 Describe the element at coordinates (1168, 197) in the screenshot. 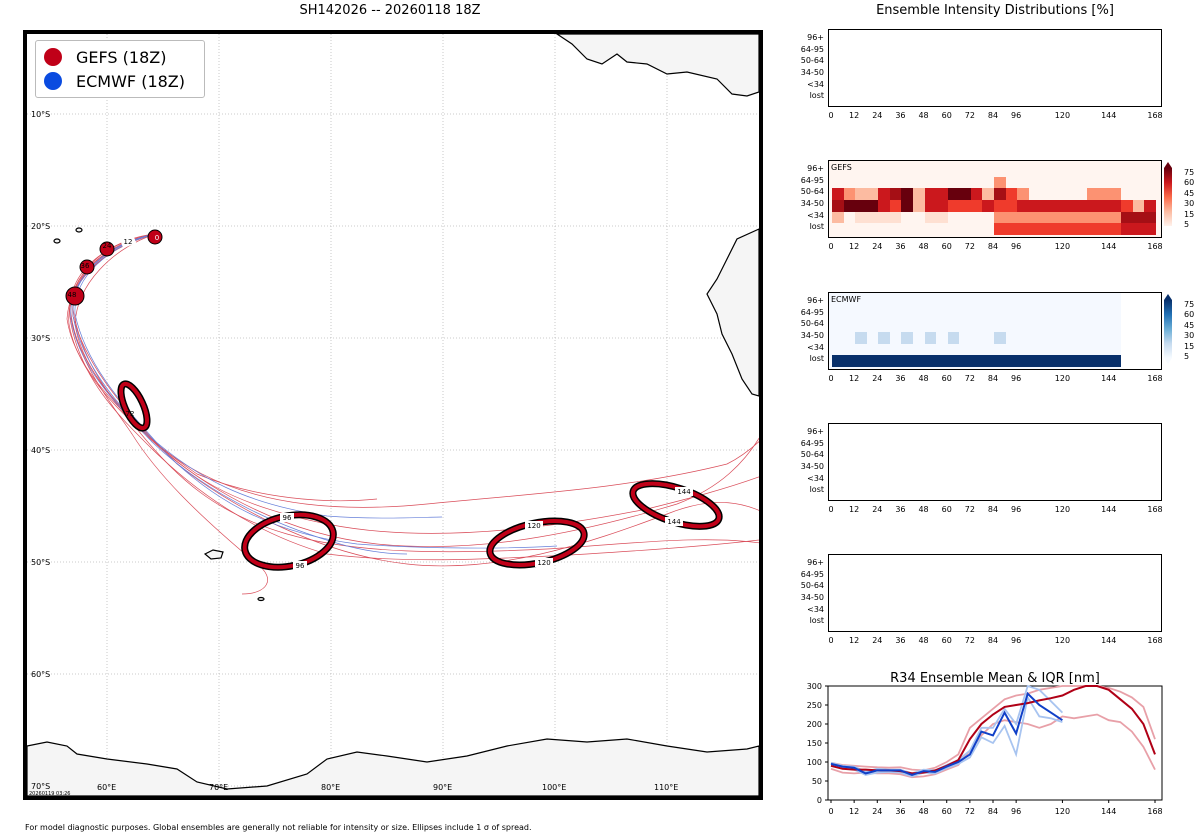

I see `gefs-colorbar` at that location.